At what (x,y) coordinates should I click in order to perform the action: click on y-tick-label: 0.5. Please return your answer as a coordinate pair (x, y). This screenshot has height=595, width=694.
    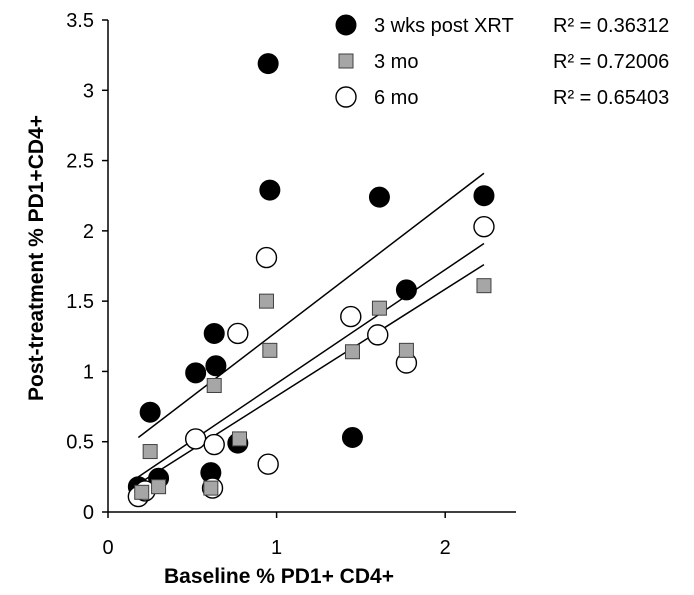
    Looking at the image, I should click on (80, 443).